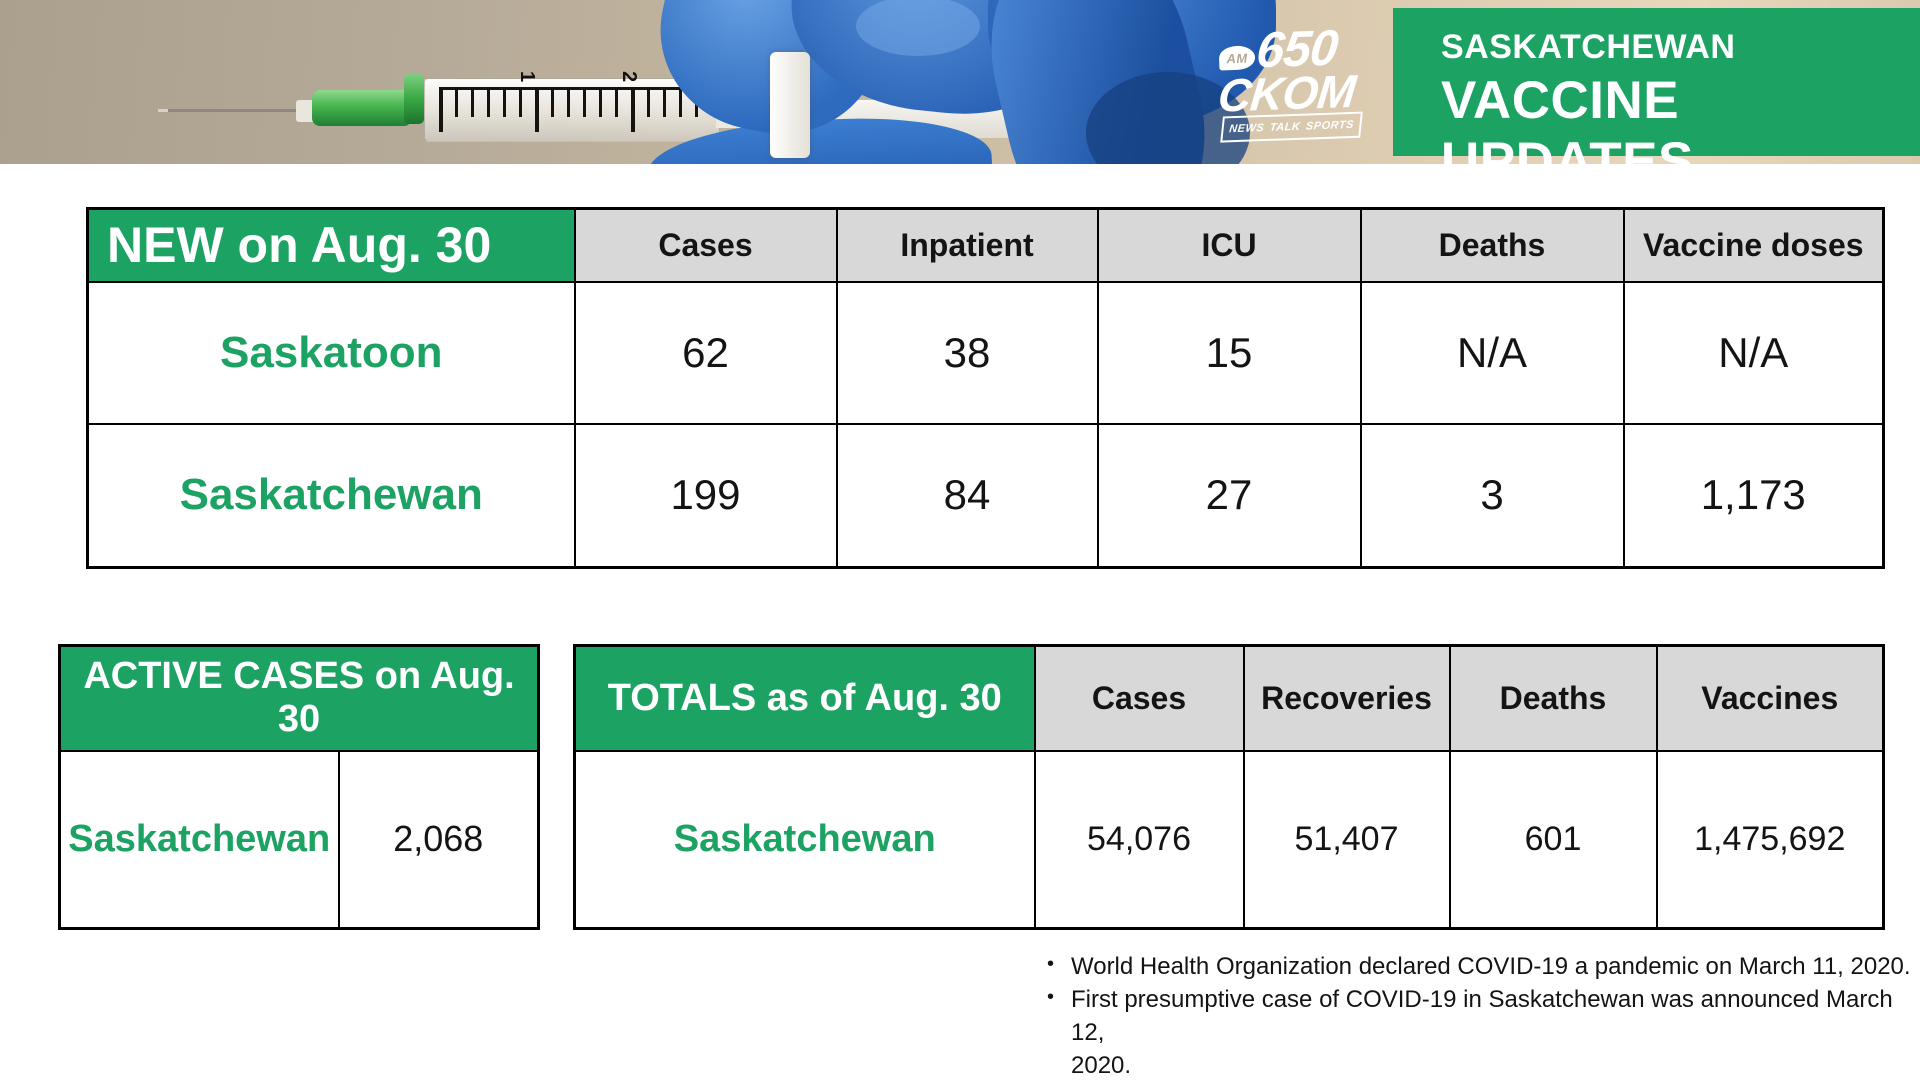  I want to click on saskatoon-cases: 62, so click(705, 352).